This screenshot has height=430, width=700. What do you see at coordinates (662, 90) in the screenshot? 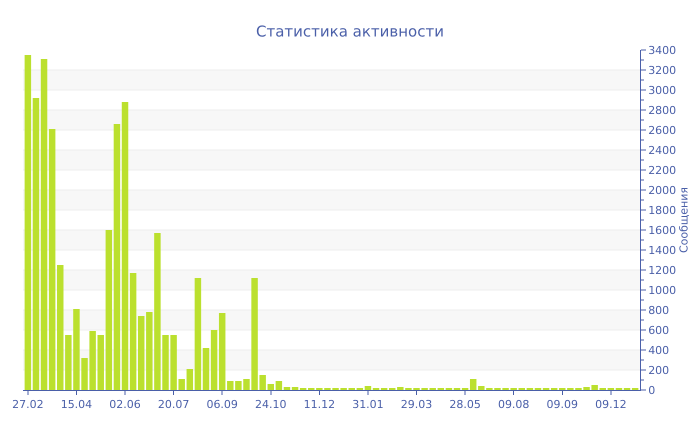
I see `y-tick-label: 3000` at bounding box center [662, 90].